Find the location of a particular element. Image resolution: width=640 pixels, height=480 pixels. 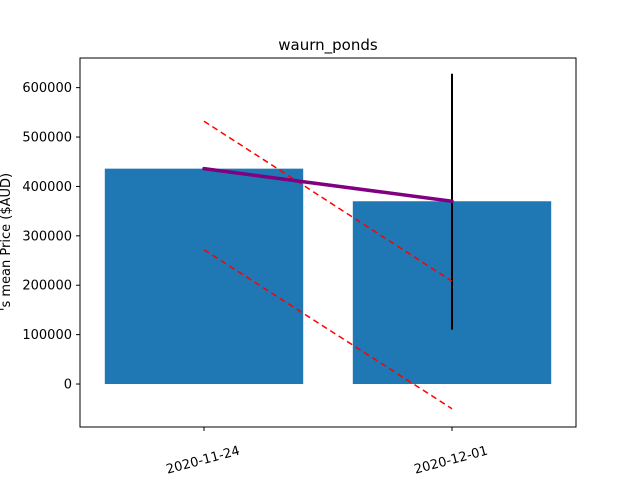

y-tick-label: 600000 is located at coordinates (47, 88).